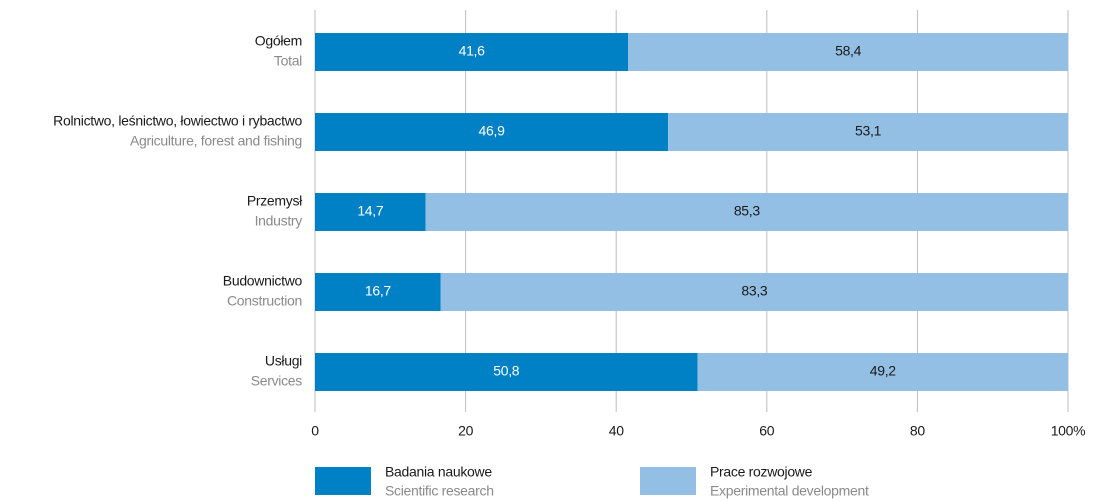 The image size is (1098, 502). I want to click on category-label: Przemysł, so click(275, 201).